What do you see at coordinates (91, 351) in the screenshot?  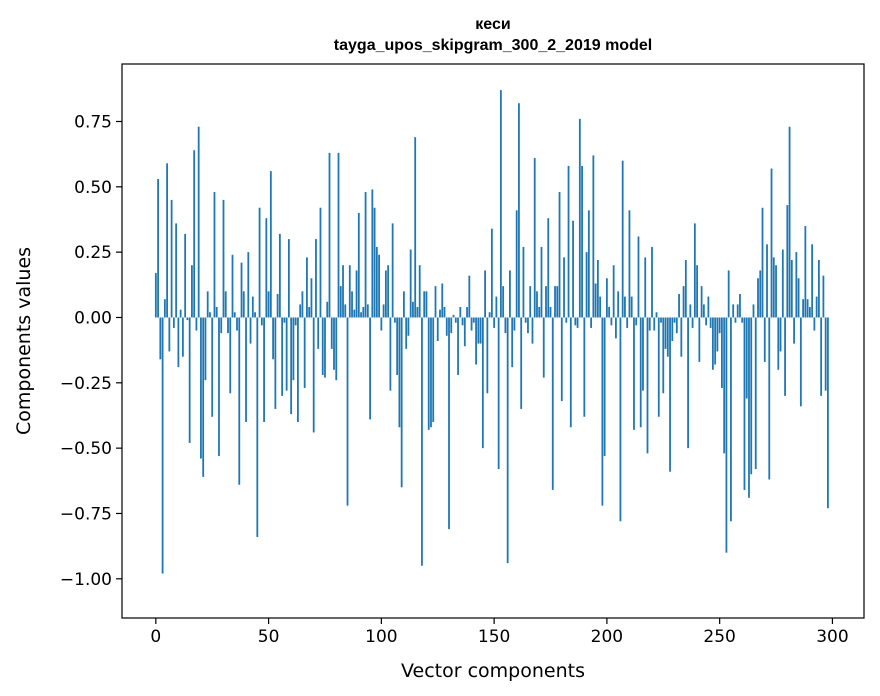 I see `y-axis-ticks: −1.00 −0.75 −0.50 −0.25 0.00 0.25 0.50 0.75` at bounding box center [91, 351].